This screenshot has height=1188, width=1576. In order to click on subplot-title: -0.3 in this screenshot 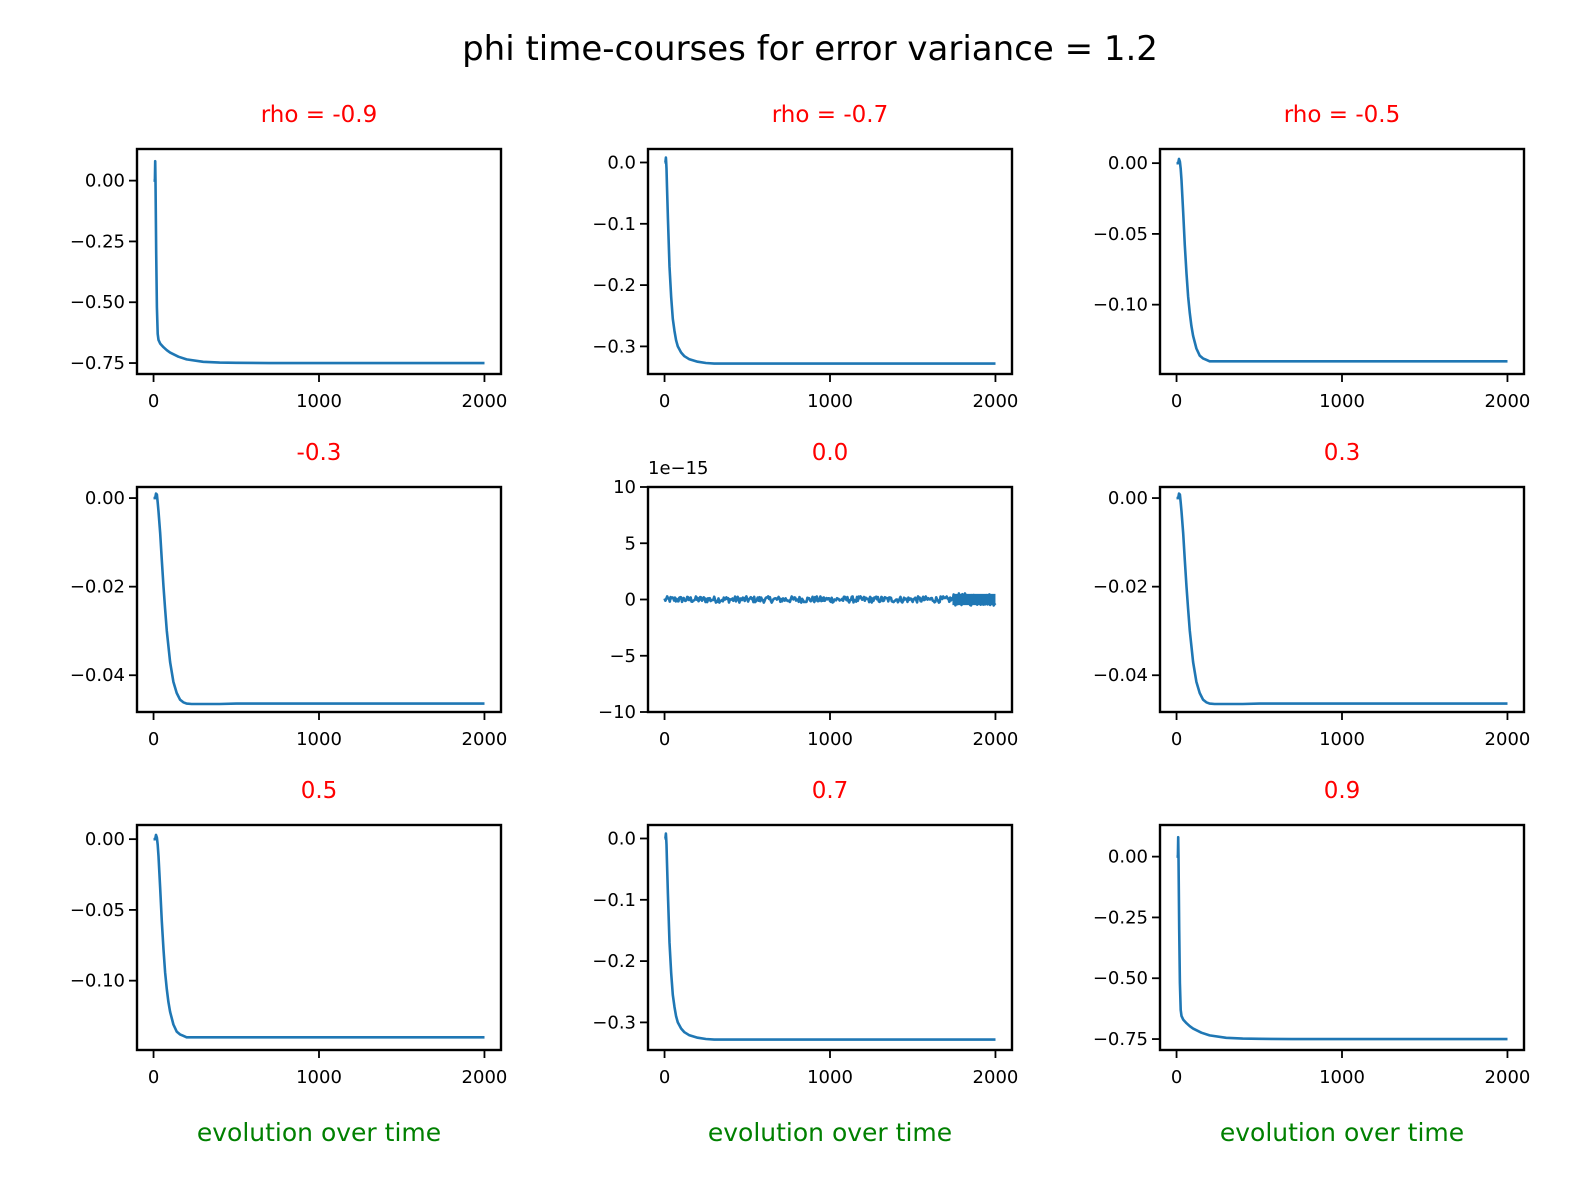, I will do `click(319, 453)`.